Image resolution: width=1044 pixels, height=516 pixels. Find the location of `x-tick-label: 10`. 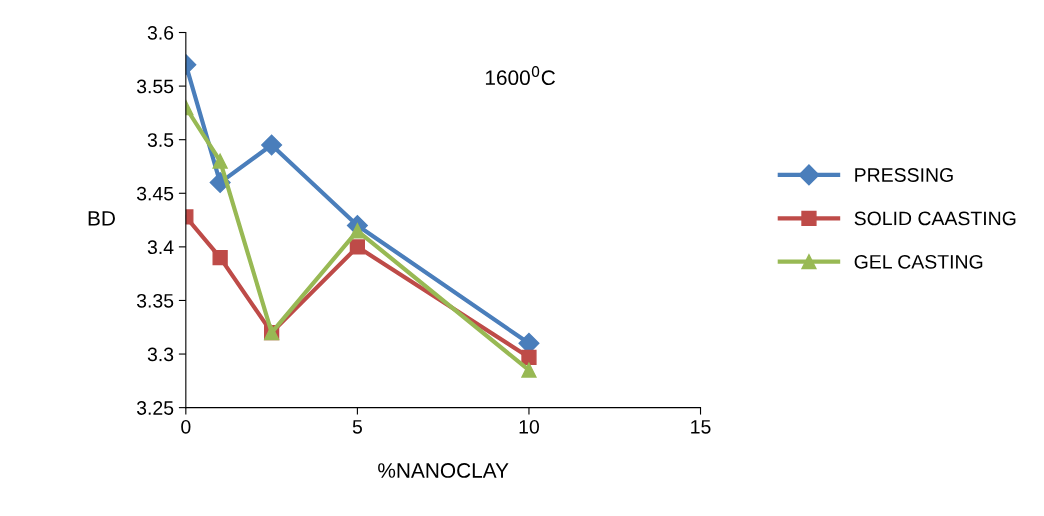

x-tick-label: 10 is located at coordinates (529, 426).